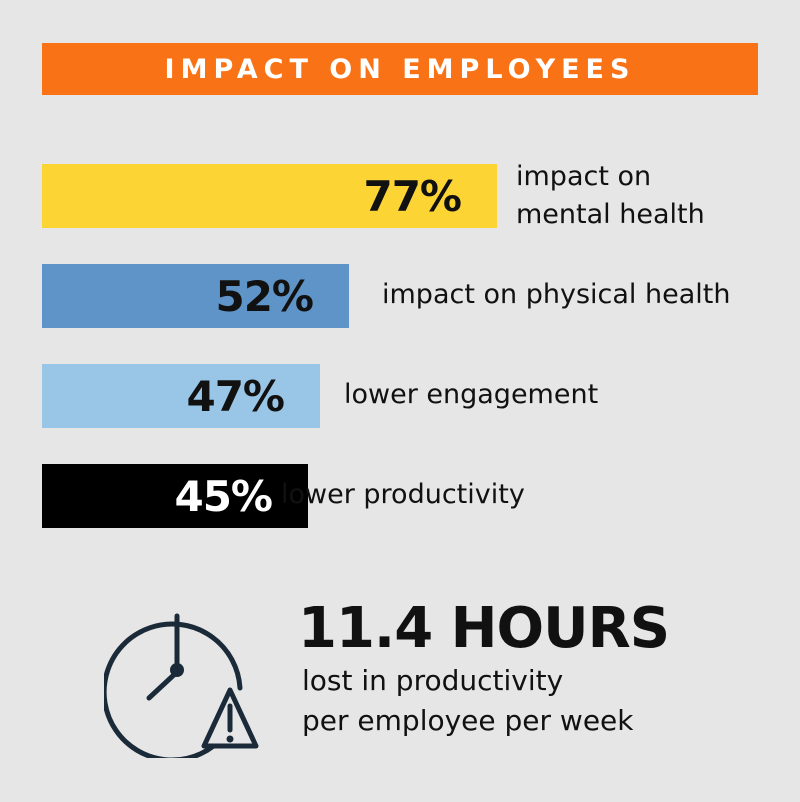 Image resolution: width=800 pixels, height=802 pixels. What do you see at coordinates (264, 296) in the screenshot?
I see `bar-value-label-2: 52%` at bounding box center [264, 296].